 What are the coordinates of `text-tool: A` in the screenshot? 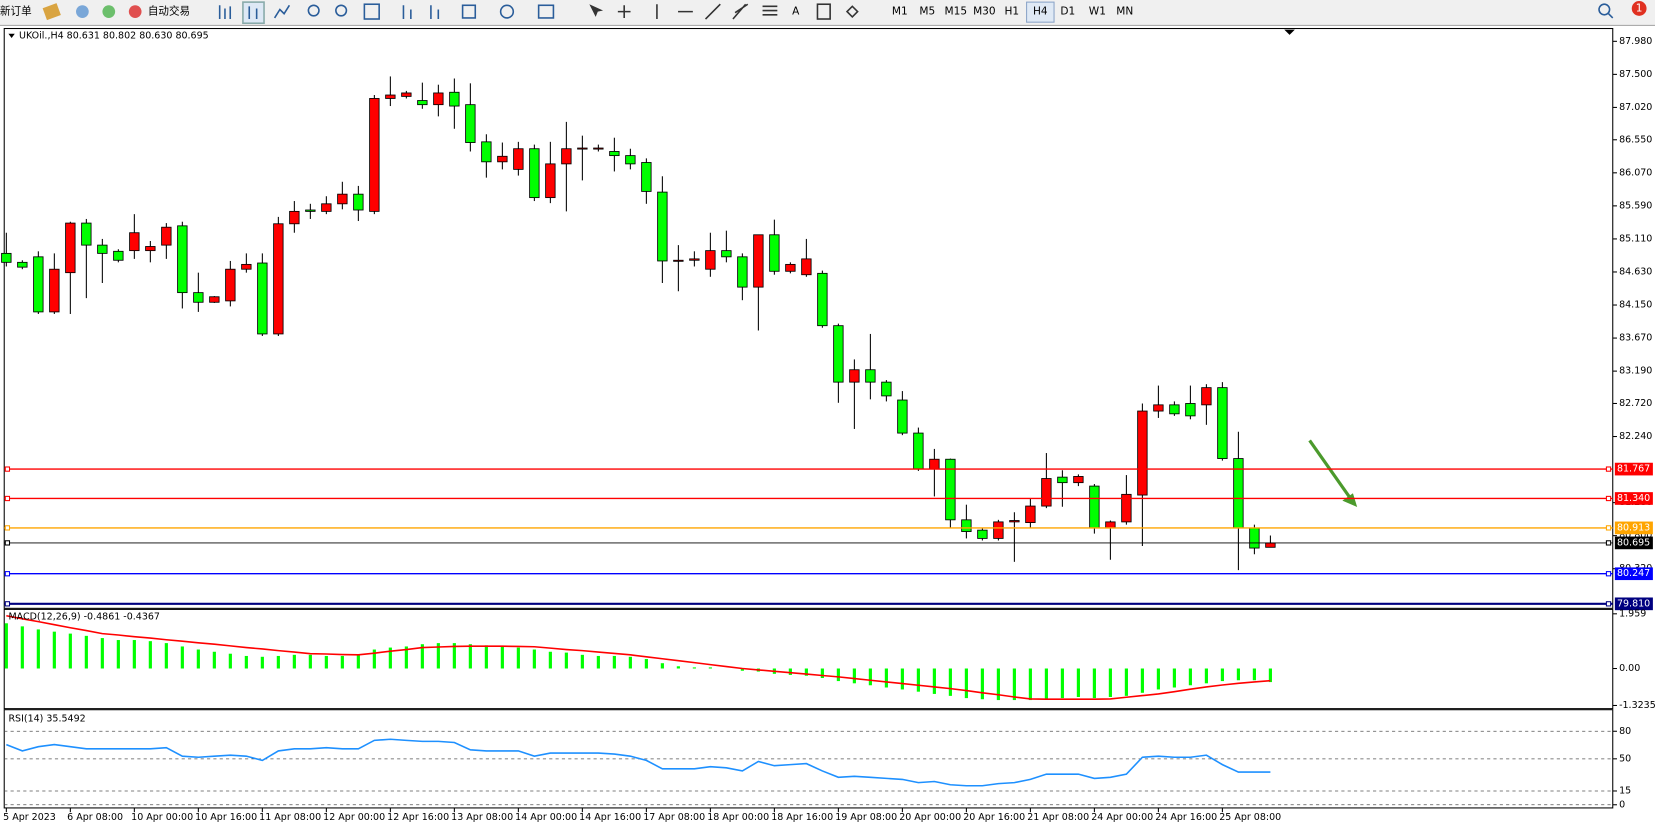 It's located at (796, 12).